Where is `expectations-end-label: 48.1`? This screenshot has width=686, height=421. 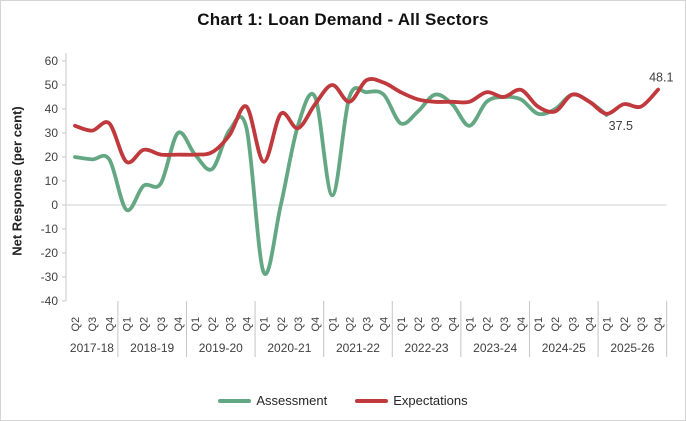
expectations-end-label: 48.1 is located at coordinates (661, 78).